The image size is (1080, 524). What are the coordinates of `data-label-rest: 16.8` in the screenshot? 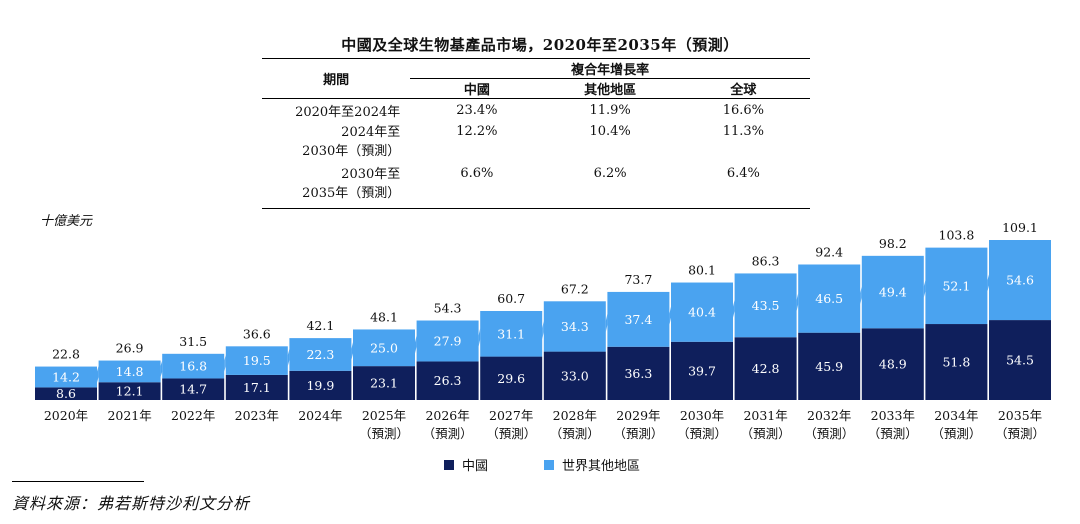 It's located at (193, 366).